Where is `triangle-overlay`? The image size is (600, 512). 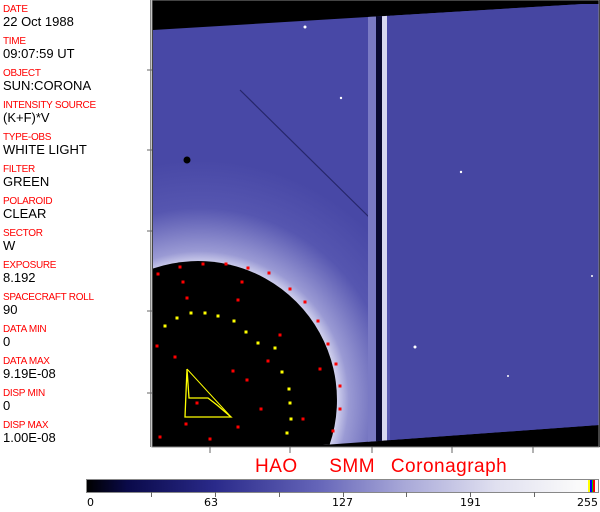
triangle-overlay is located at coordinates (208, 393).